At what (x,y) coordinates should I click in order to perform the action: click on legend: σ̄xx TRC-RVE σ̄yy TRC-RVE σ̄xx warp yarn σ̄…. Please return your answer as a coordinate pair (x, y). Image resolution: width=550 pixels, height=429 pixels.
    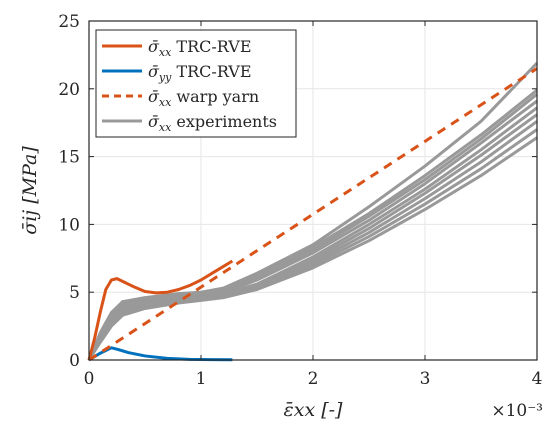
    Looking at the image, I should click on (196, 83).